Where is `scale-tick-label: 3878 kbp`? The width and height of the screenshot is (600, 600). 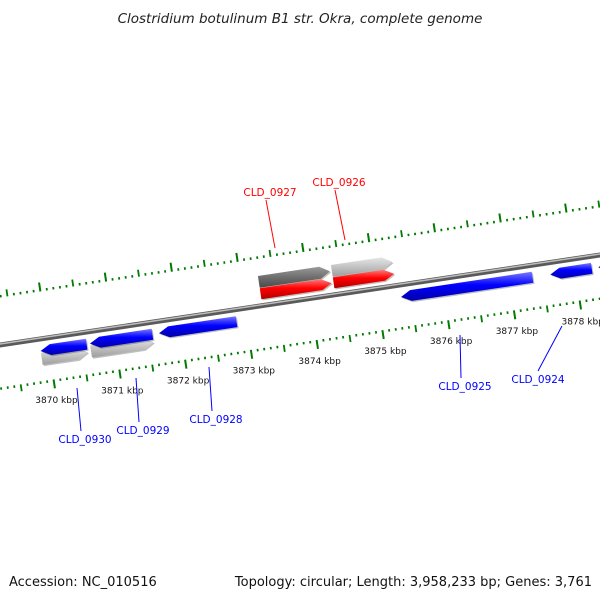 scale-tick-label: 3878 kbp is located at coordinates (580, 322).